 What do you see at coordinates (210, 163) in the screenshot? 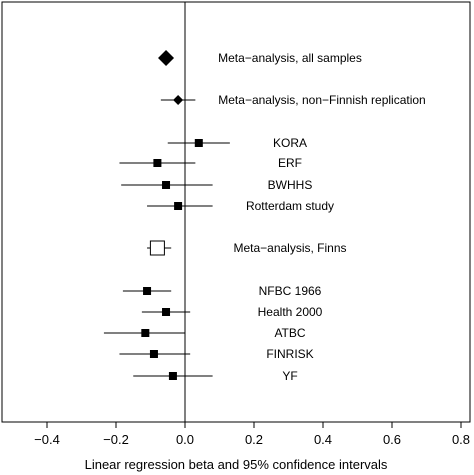
I see `row-3: ERF` at bounding box center [210, 163].